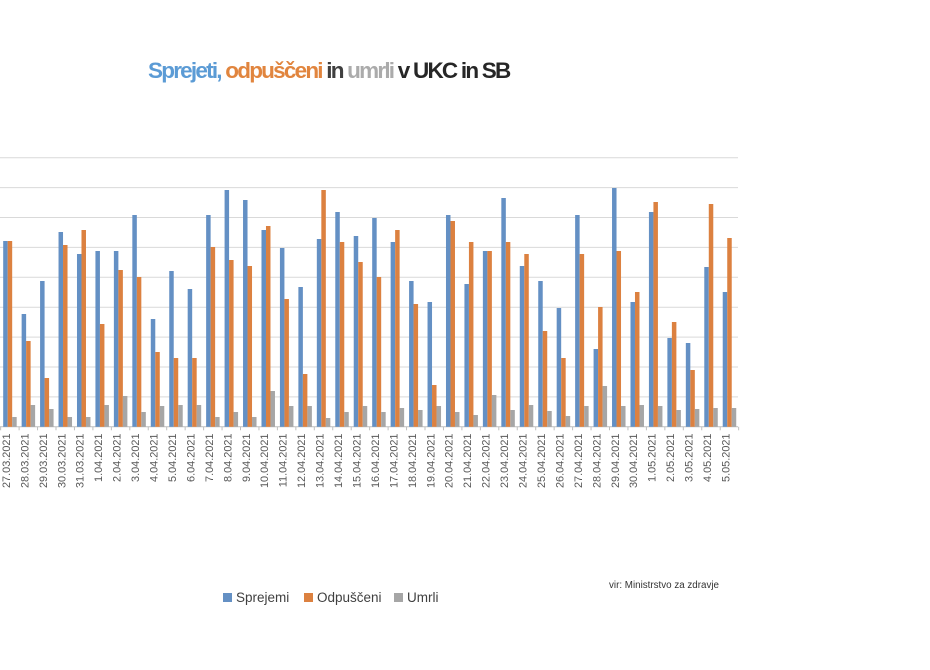 This screenshot has width=930, height=670. I want to click on svg-text: 15.04.2021, so click(357, 461).